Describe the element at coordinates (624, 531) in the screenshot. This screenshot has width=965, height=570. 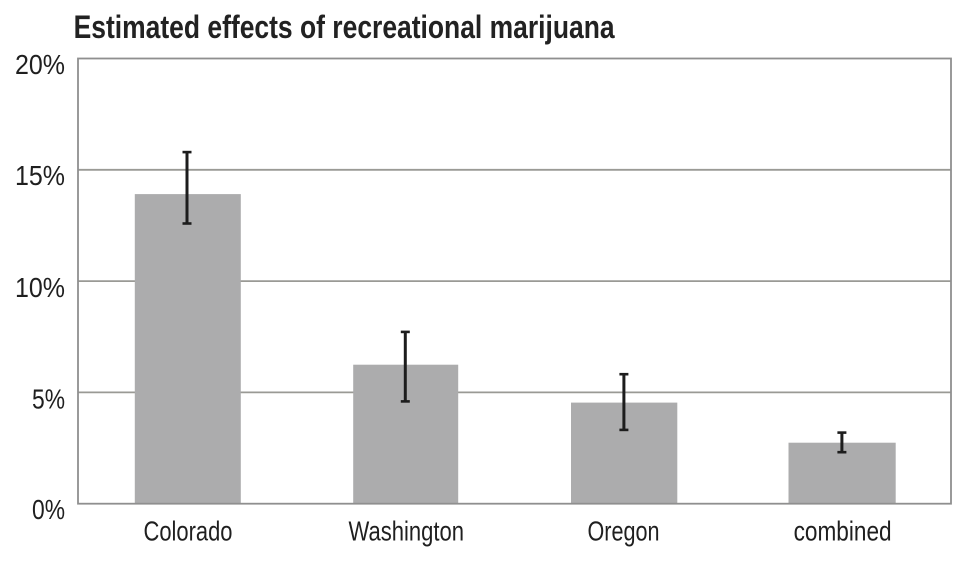
I see `svg-text: Oregon` at that location.